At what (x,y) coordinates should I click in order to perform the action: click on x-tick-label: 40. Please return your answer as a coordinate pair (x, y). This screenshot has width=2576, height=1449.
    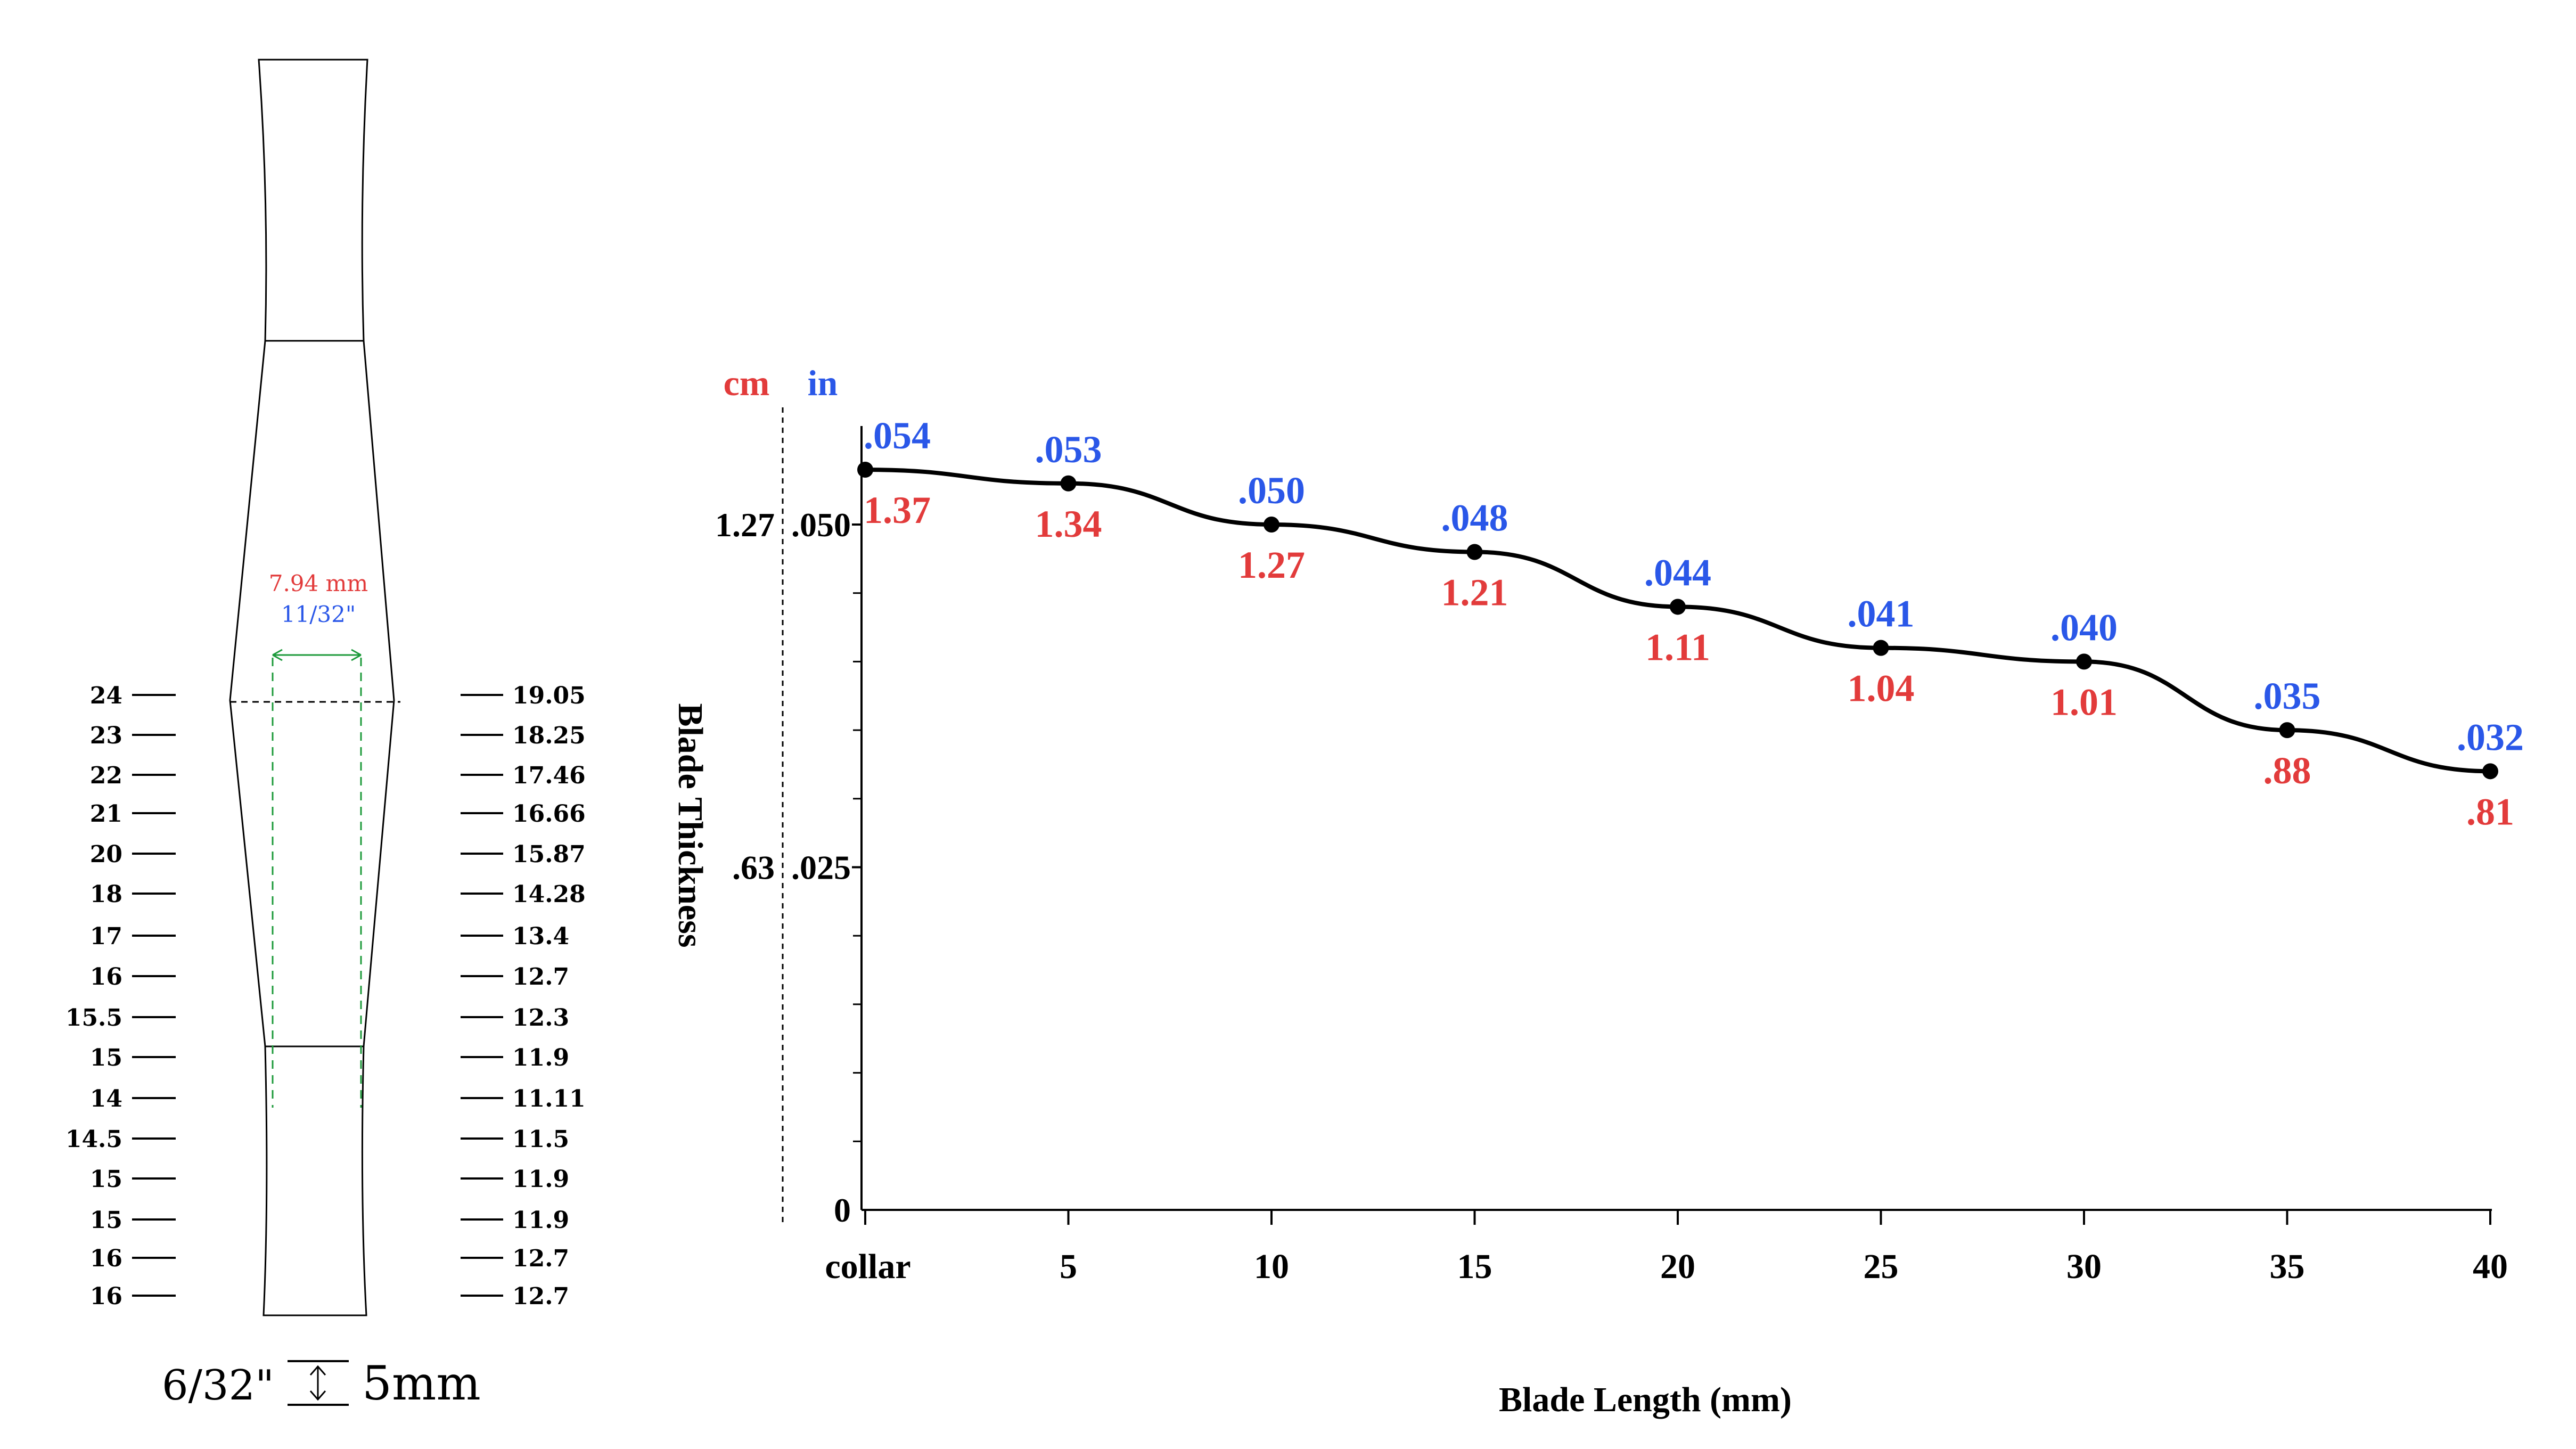
    Looking at the image, I should click on (2490, 1266).